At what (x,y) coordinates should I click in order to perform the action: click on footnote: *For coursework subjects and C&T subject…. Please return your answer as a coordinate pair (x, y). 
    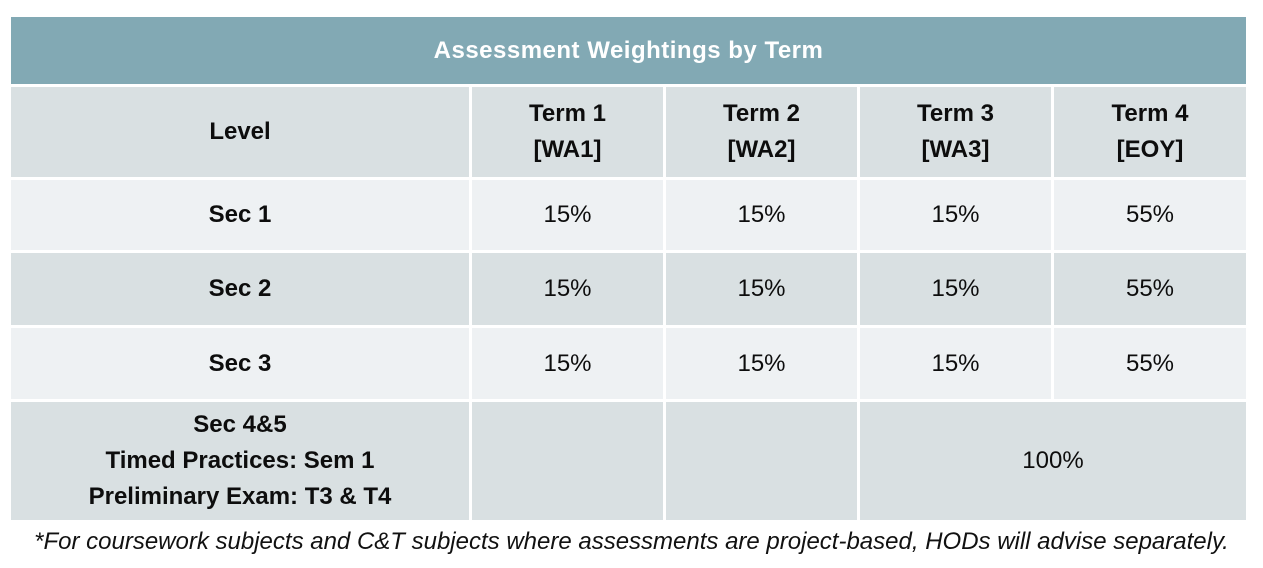
    Looking at the image, I should click on (631, 541).